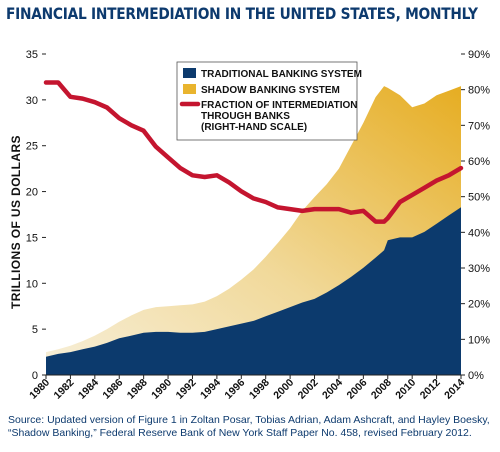 The width and height of the screenshot is (500, 452). Describe the element at coordinates (475, 215) in the screenshot. I see `y-axis-right: 0% 10% 20% 30% 40% 50% 60% 70% 80% 90%` at that location.